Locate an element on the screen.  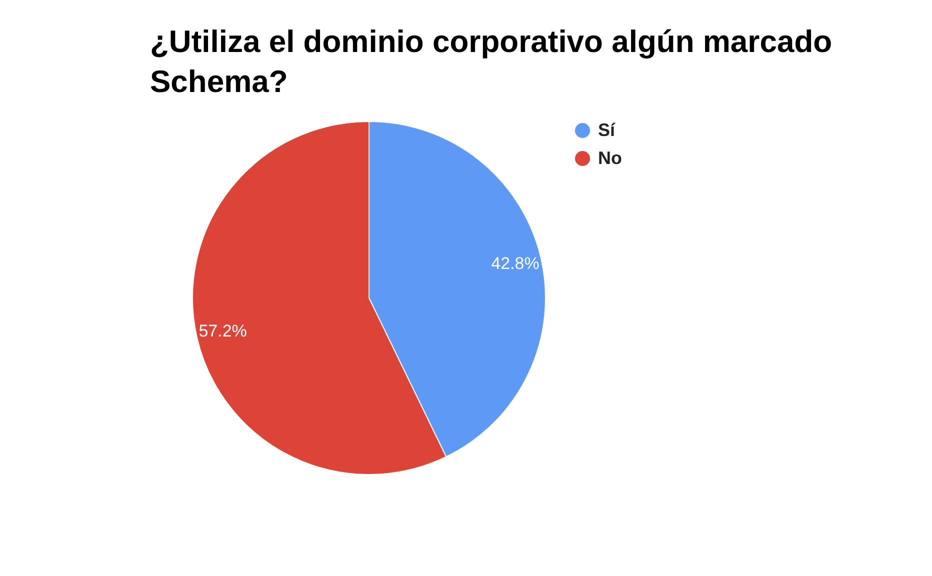
data-label: 42.8% is located at coordinates (515, 264).